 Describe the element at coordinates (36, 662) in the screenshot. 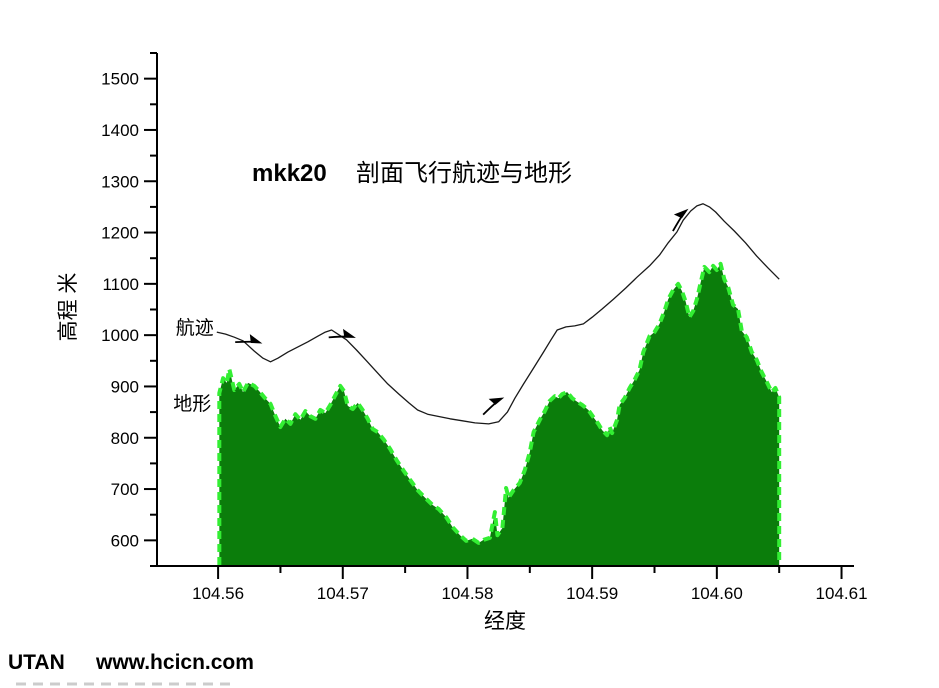

I see `watermark-brand: UTAN` at that location.